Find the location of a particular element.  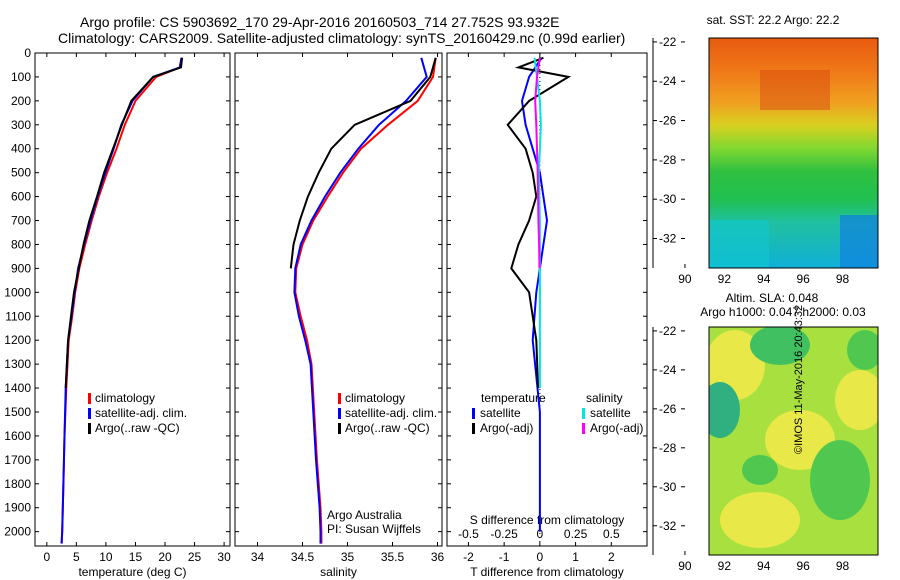

temperature-profile-xtick-label: 10 is located at coordinates (106, 557).